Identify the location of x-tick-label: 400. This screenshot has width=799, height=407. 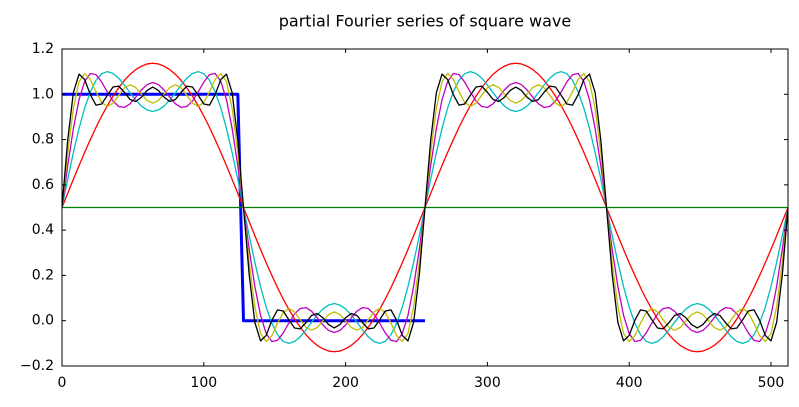
(629, 383).